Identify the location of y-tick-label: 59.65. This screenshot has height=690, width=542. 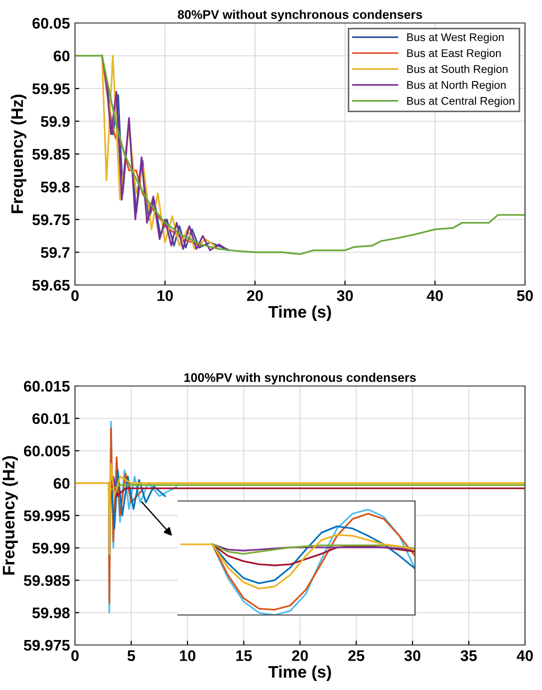
(51, 285).